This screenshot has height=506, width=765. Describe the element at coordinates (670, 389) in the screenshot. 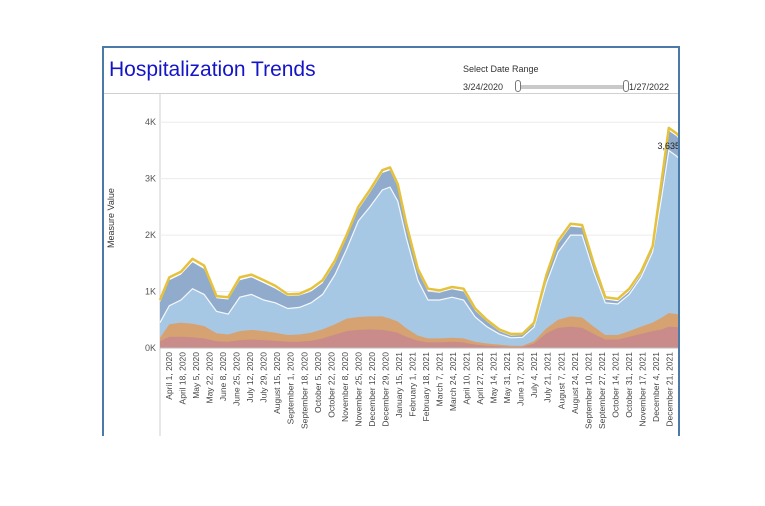

I see `x-tick-label: December 21, 2021` at that location.